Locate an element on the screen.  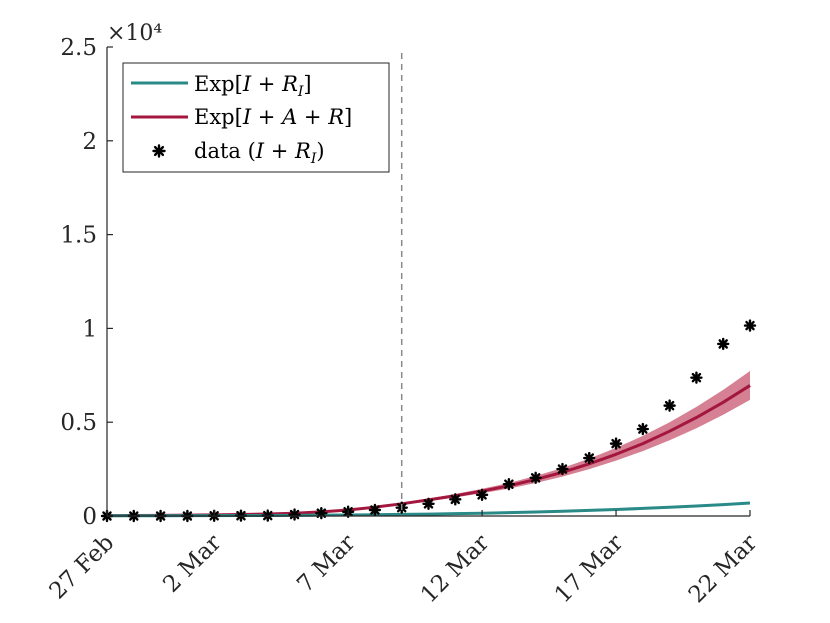
y-tick-label: 0 is located at coordinates (89, 517).